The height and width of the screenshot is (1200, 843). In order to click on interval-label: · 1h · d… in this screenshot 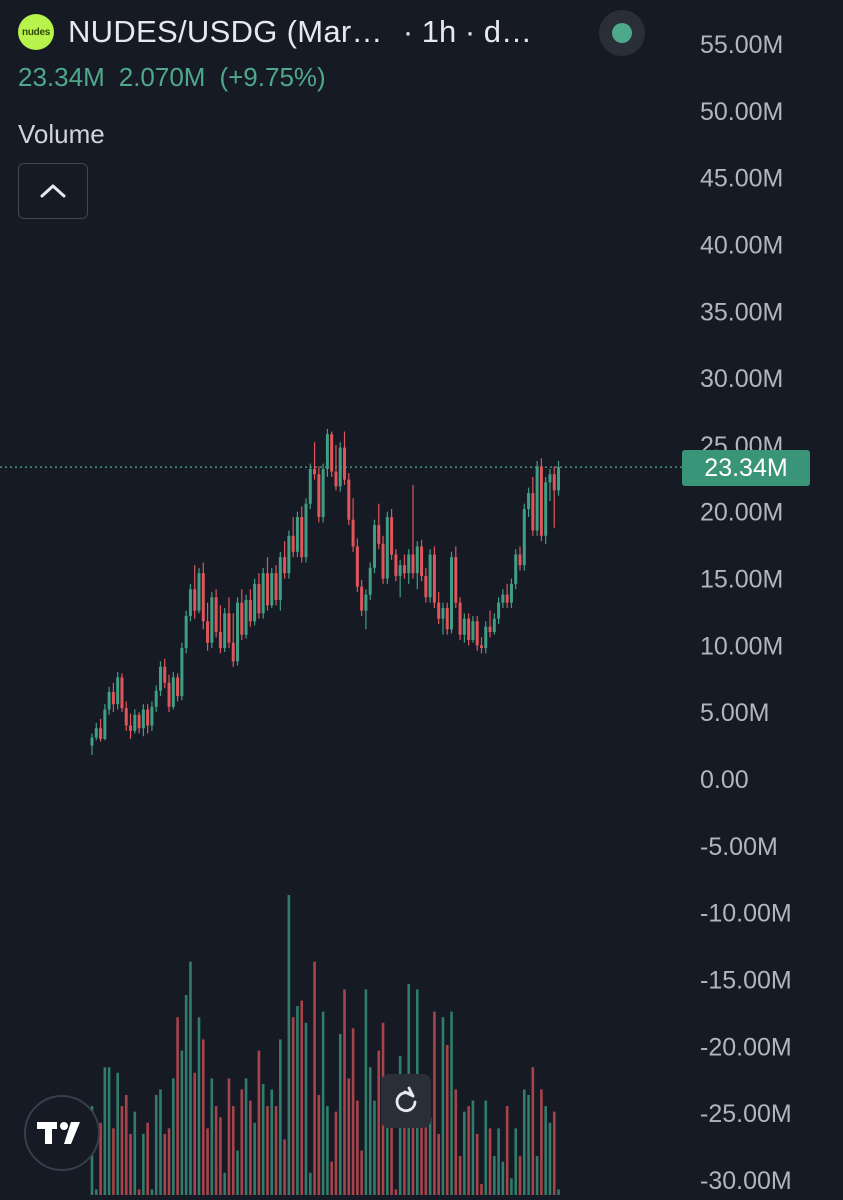, I will do `click(467, 31)`.